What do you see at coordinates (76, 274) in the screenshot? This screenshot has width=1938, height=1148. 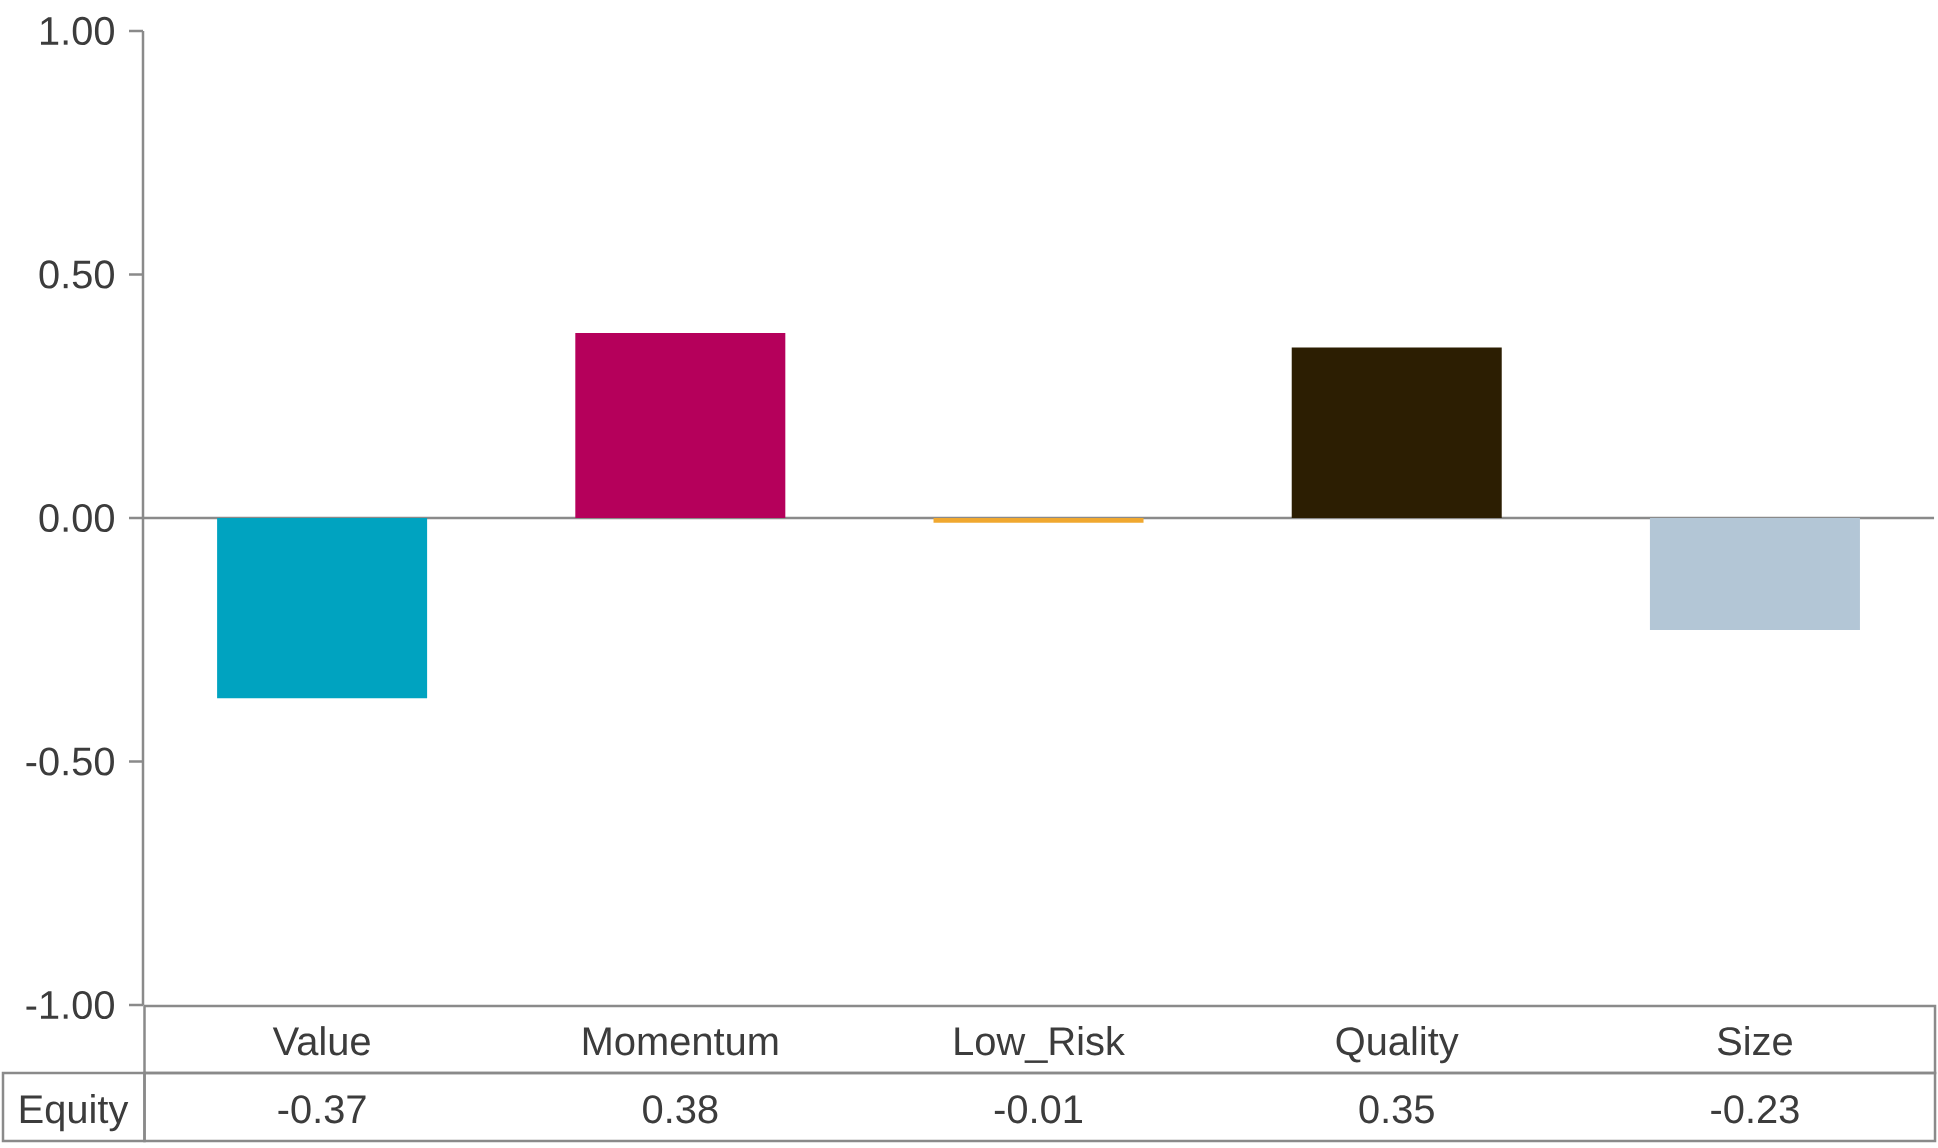 I see `y-tick-label: 0.50` at bounding box center [76, 274].